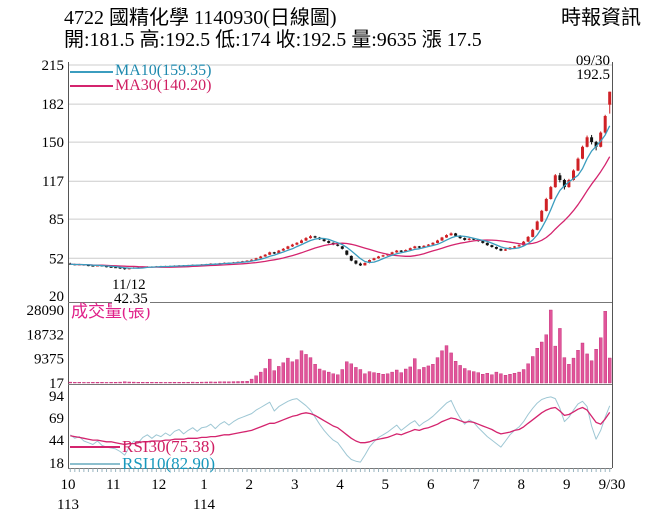 This screenshot has width=656, height=525. Describe the element at coordinates (158, 485) in the screenshot. I see `month-label: 12` at that location.